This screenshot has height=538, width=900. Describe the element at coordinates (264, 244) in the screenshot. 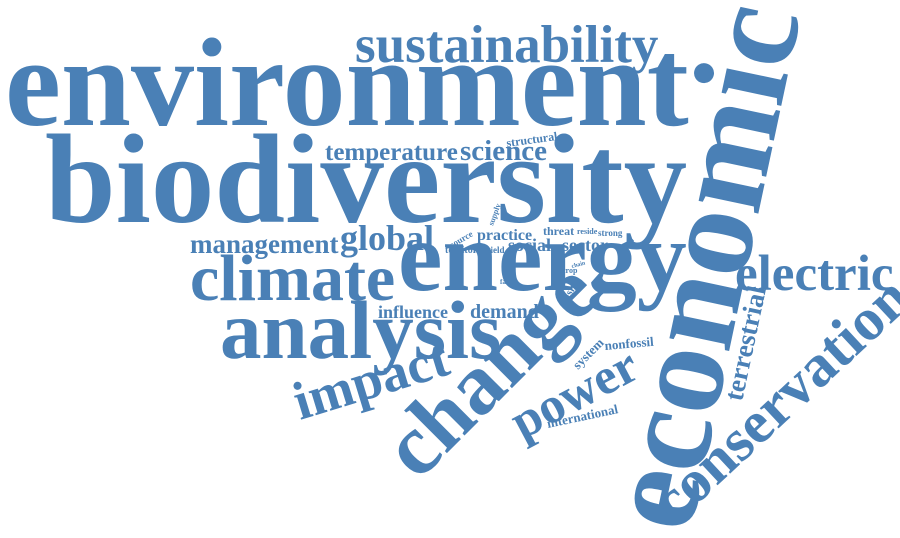

I see `cloud-word: management` at that location.